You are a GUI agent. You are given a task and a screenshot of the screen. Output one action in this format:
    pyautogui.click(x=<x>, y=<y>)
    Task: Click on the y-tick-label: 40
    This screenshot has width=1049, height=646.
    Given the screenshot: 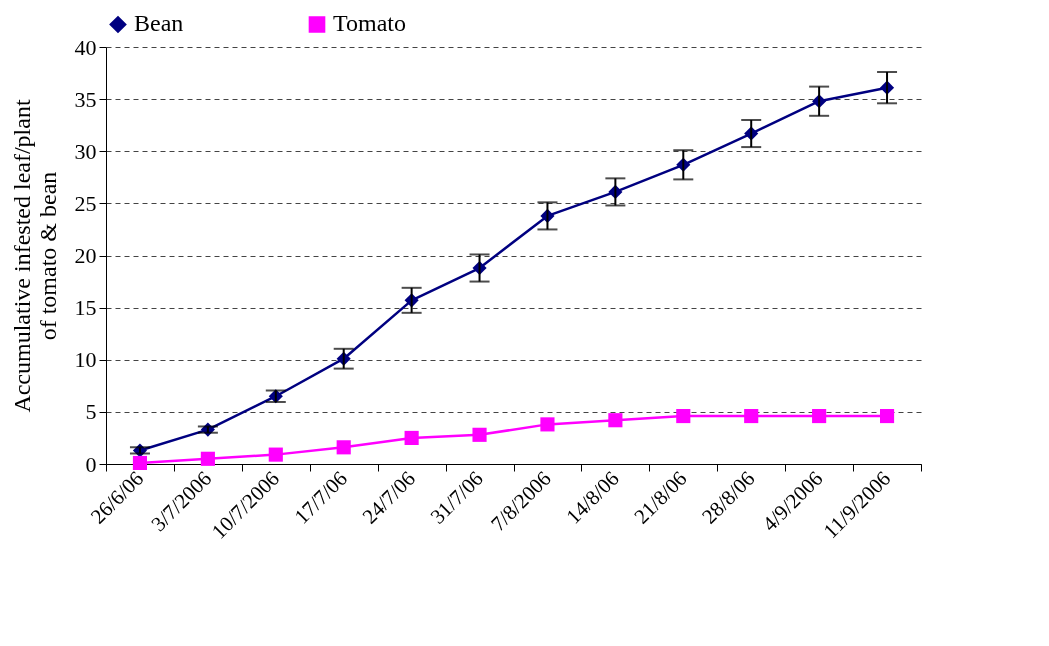 What is the action you would take?
    pyautogui.click(x=85, y=47)
    